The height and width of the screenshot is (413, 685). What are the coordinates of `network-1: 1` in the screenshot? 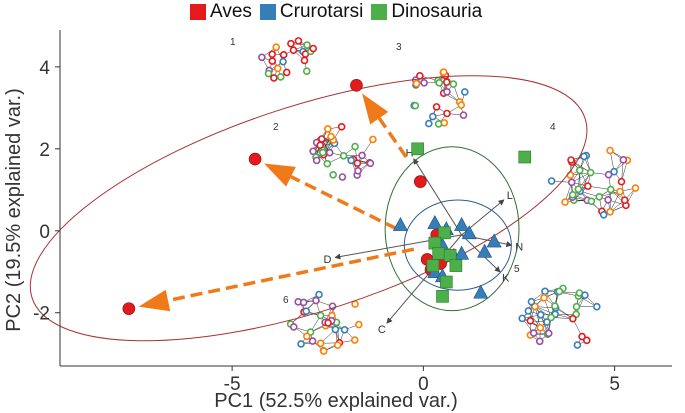 It's located at (273, 59).